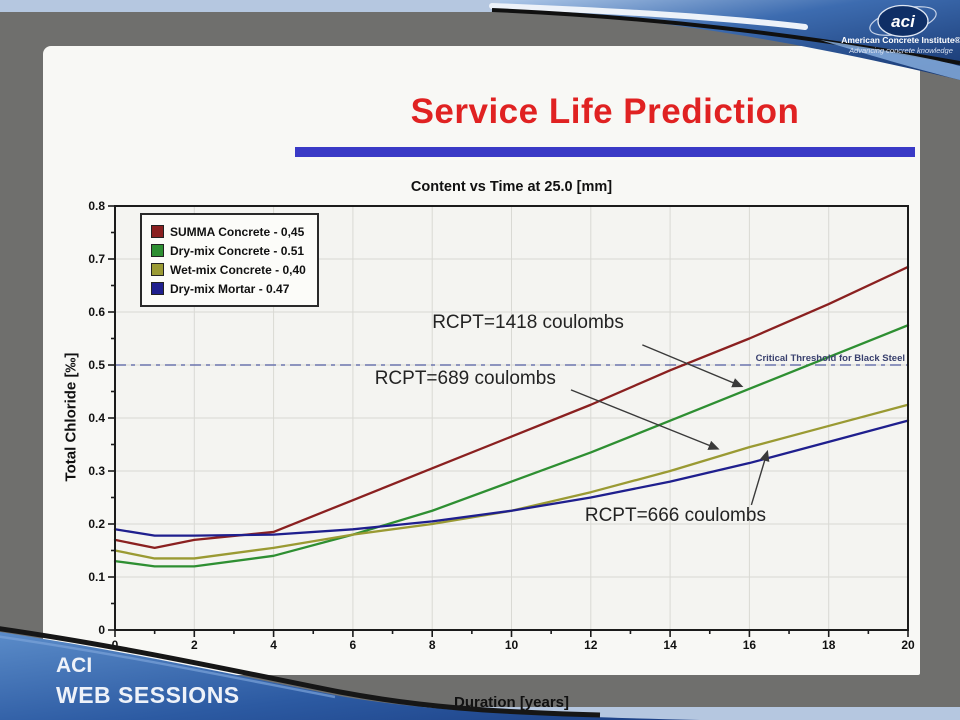 The height and width of the screenshot is (720, 960). I want to click on legend-item-1: Dry-mix Concrete - 0.51, so click(228, 250).